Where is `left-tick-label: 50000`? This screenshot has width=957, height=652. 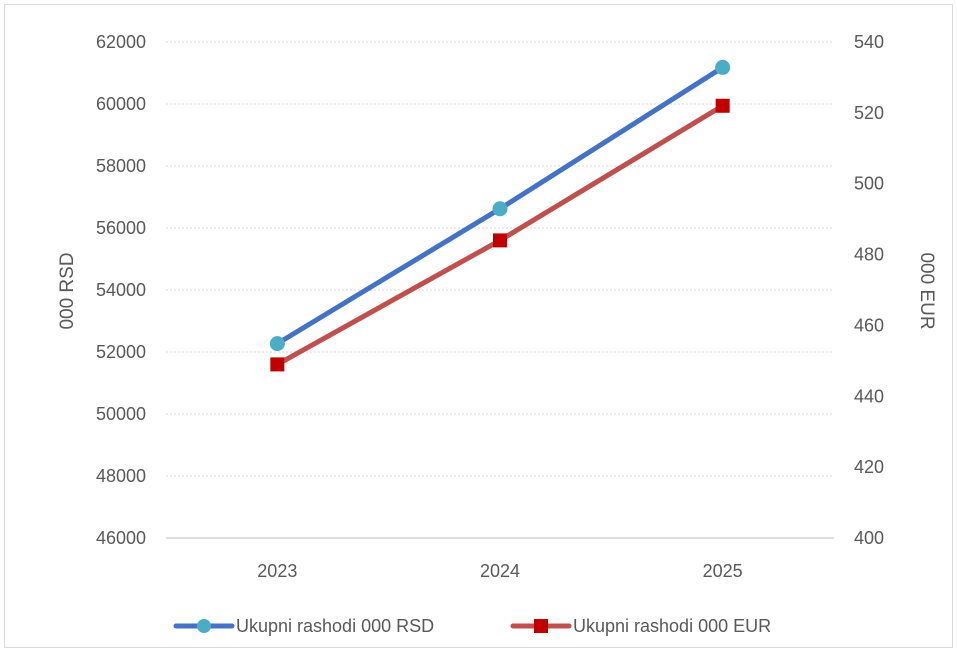
left-tick-label: 50000 is located at coordinates (121, 414).